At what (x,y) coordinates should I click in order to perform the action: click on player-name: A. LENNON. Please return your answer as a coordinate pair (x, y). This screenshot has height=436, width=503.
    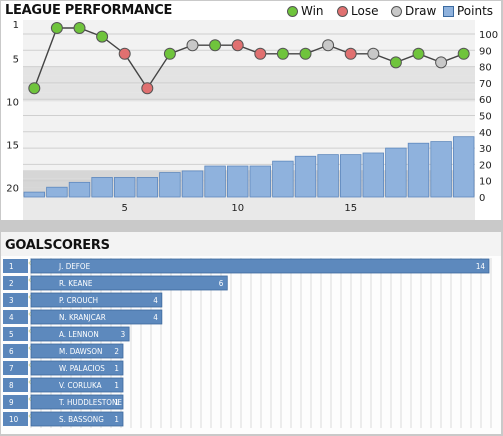
    Looking at the image, I should click on (79, 334).